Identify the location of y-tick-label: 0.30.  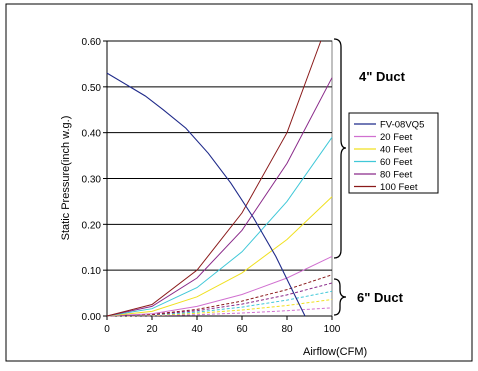
(92, 180).